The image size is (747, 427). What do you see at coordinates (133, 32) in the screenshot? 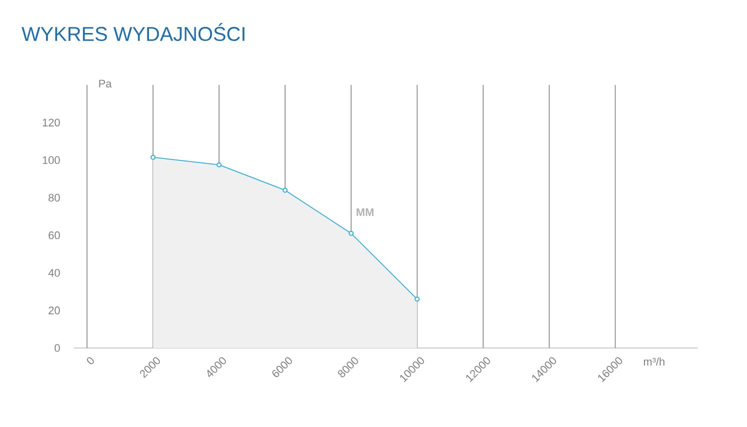
I see `chart-title: WYKRES WYDAJNOŚCI` at bounding box center [133, 32].